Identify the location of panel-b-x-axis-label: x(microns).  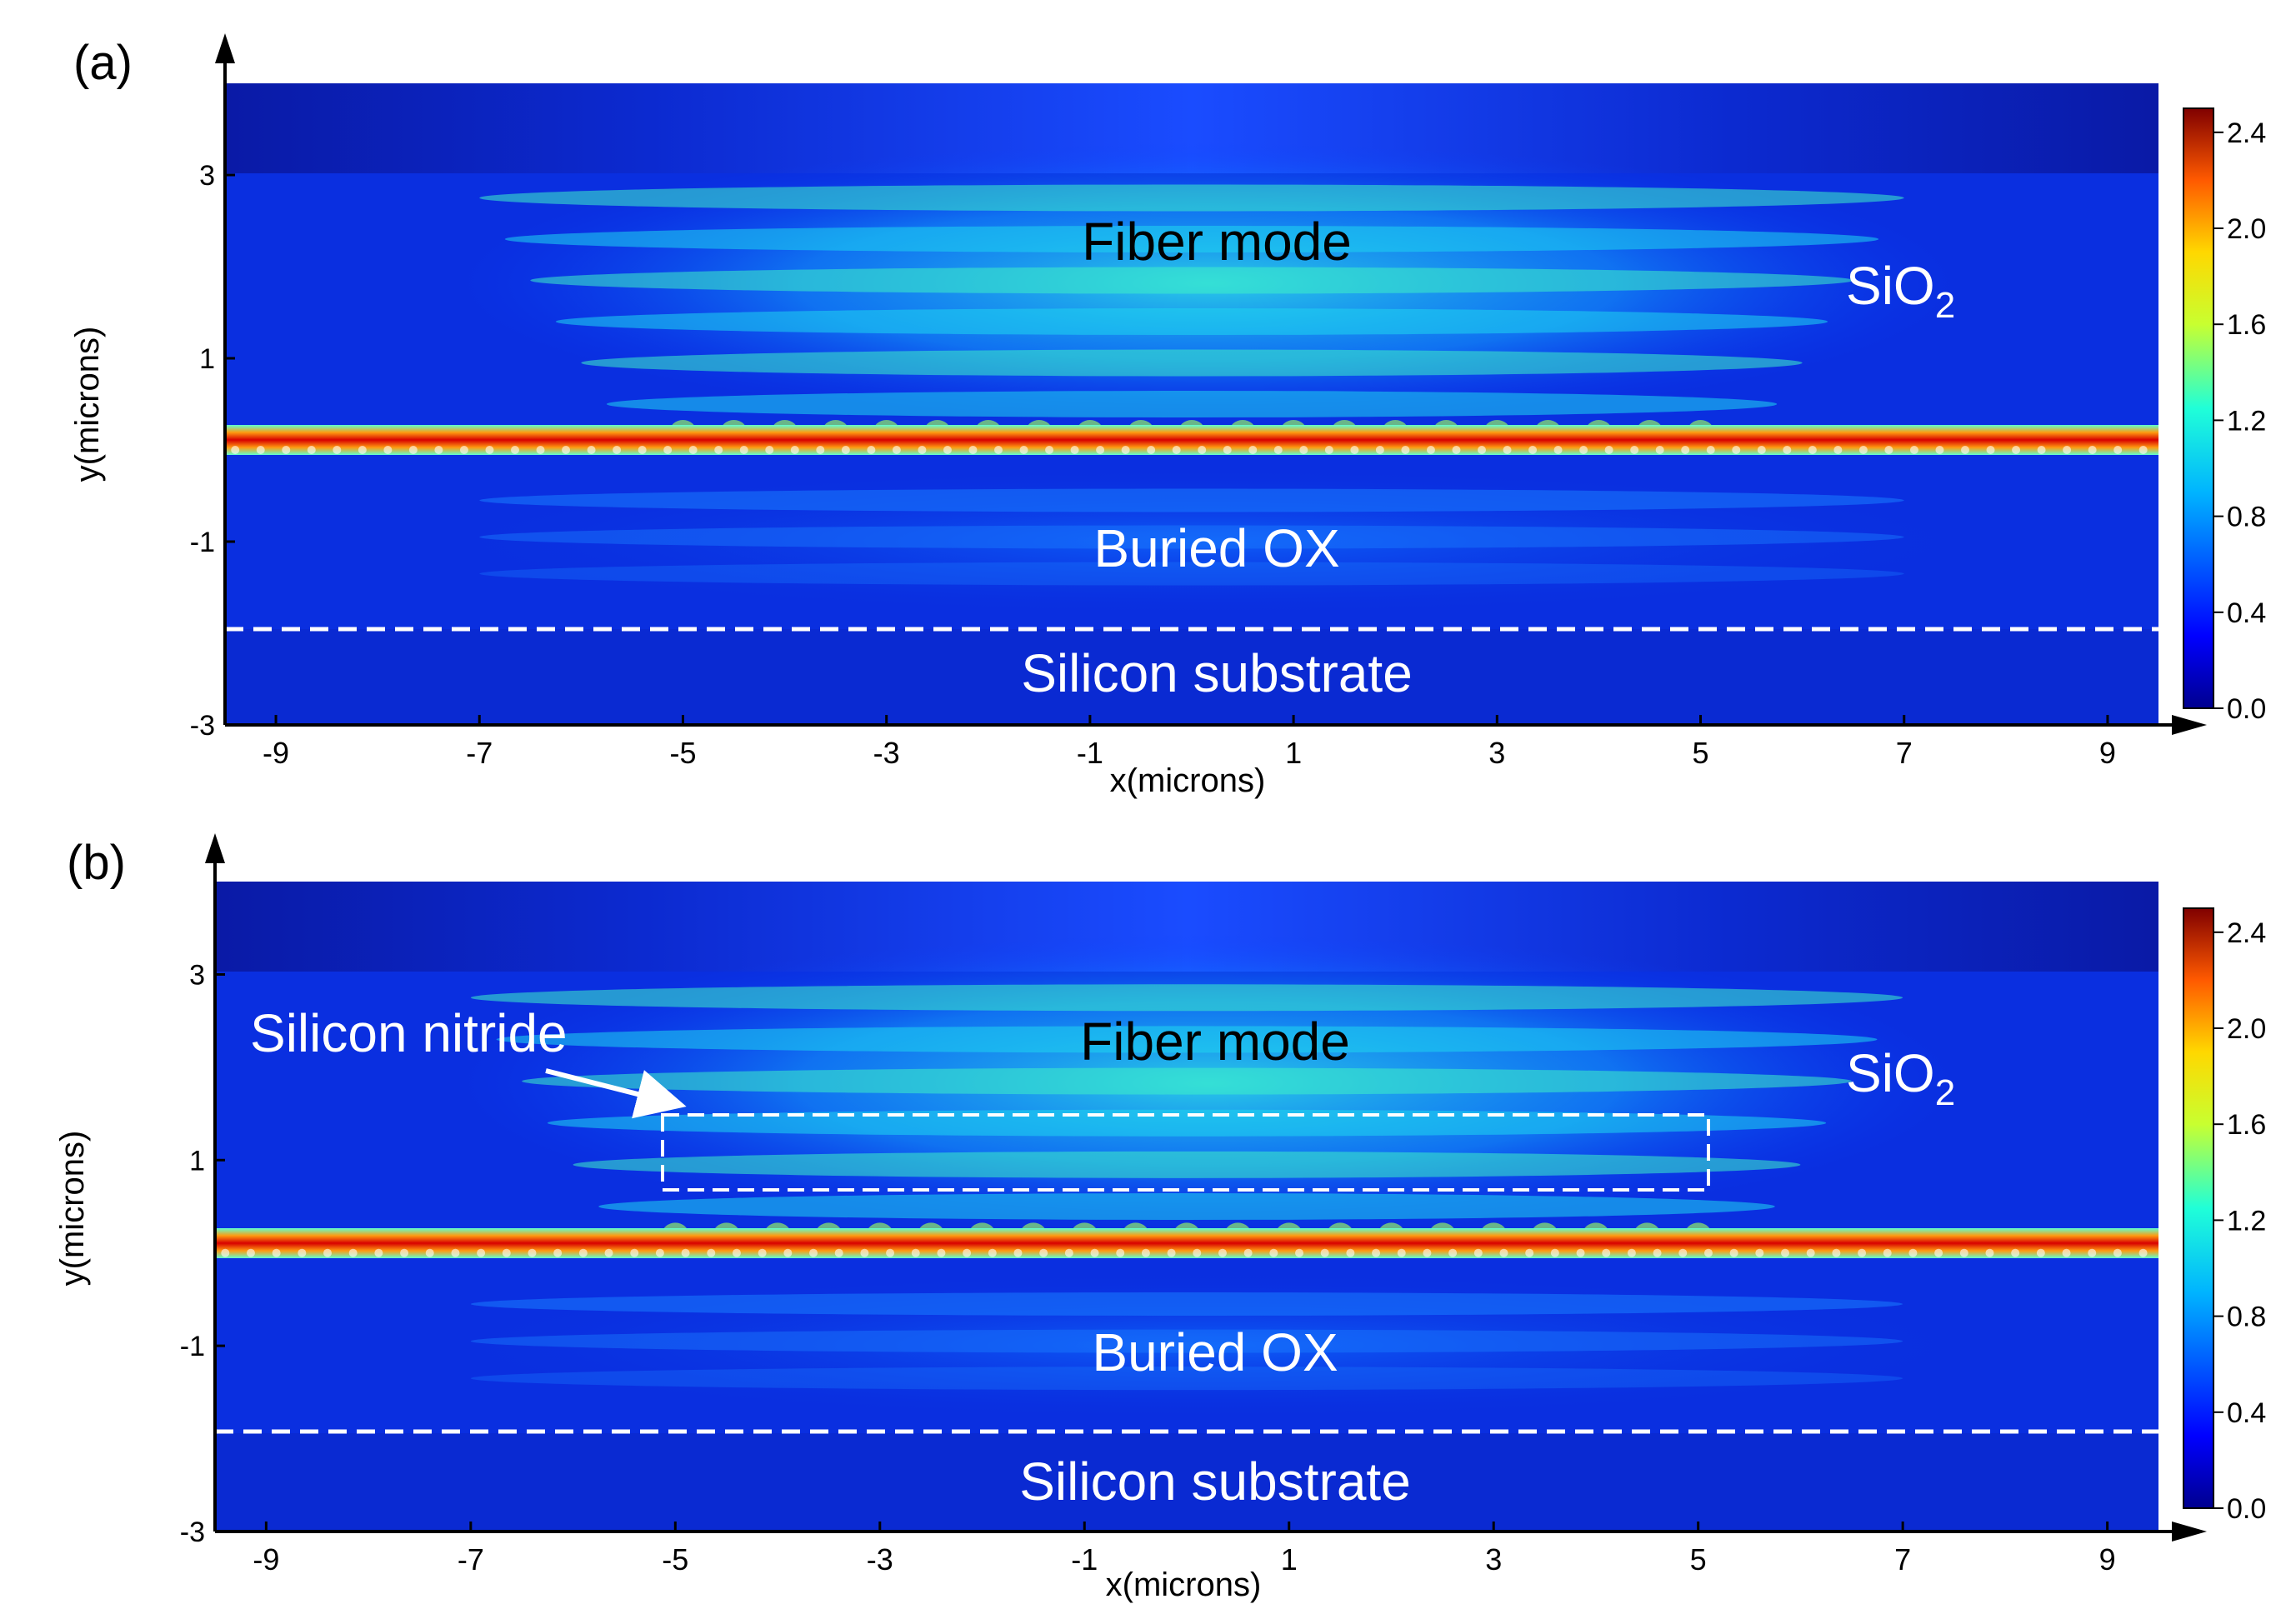
(1184, 1585).